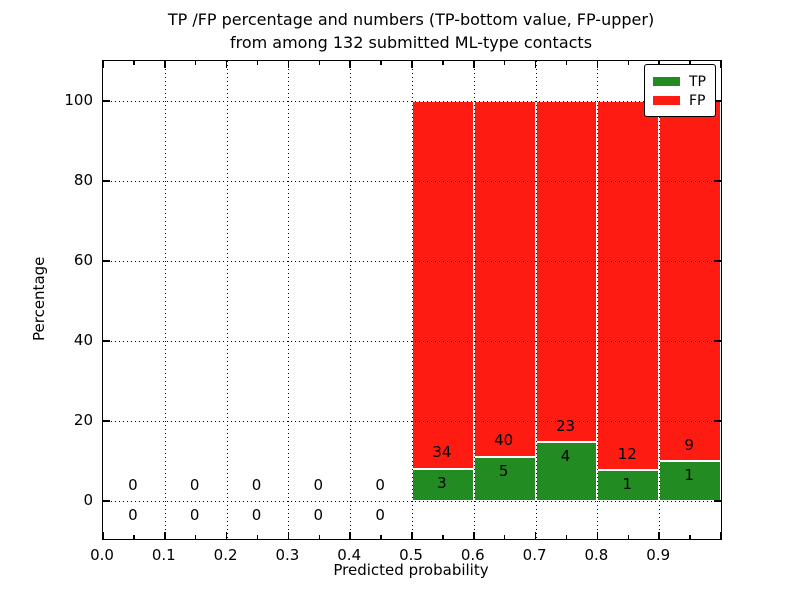  What do you see at coordinates (287, 555) in the screenshot?
I see `x-tick-label: 0.3` at bounding box center [287, 555].